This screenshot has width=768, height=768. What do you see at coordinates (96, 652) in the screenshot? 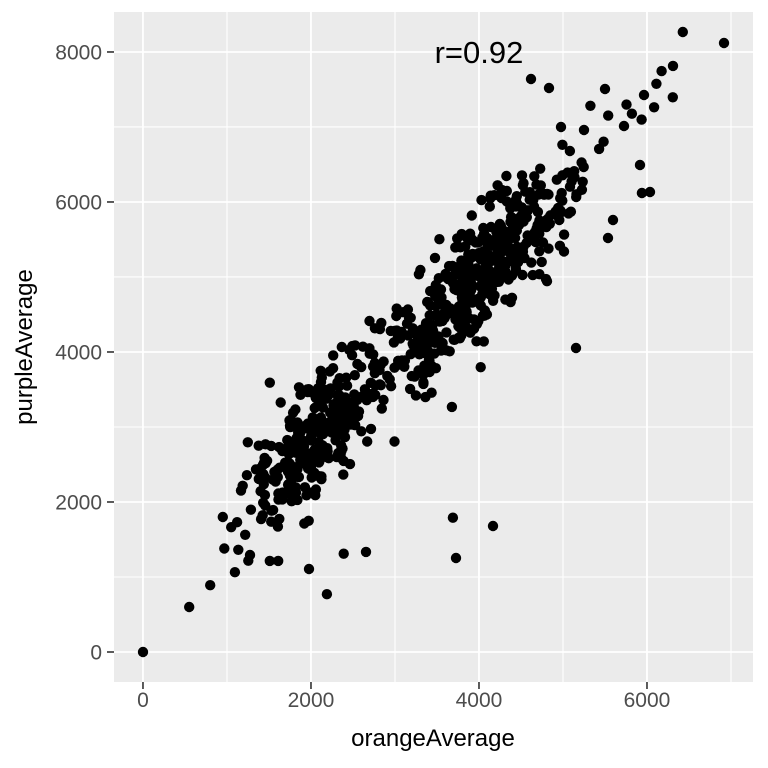
I see `y-tick-label: 0` at bounding box center [96, 652].